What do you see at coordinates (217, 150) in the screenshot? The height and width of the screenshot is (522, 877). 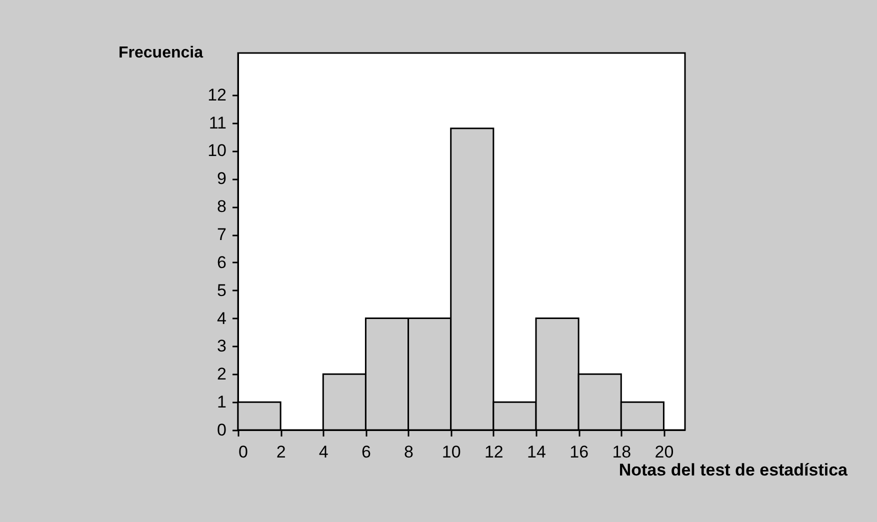 I see `y-tick-label: 10` at bounding box center [217, 150].